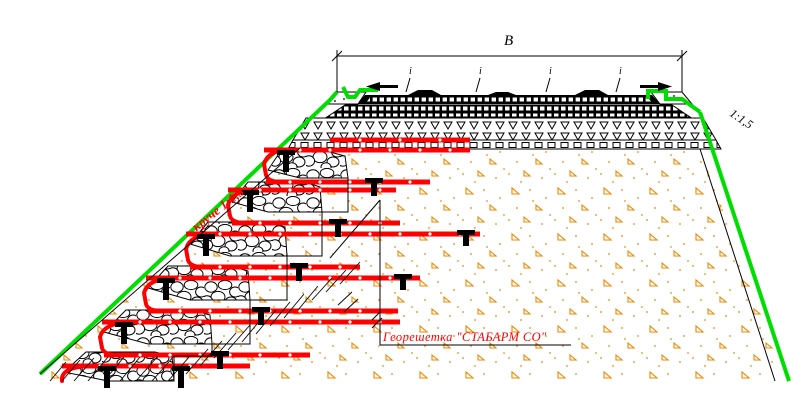  Describe the element at coordinates (656, 86) in the screenshot. I see `arrow-right-icon` at that location.